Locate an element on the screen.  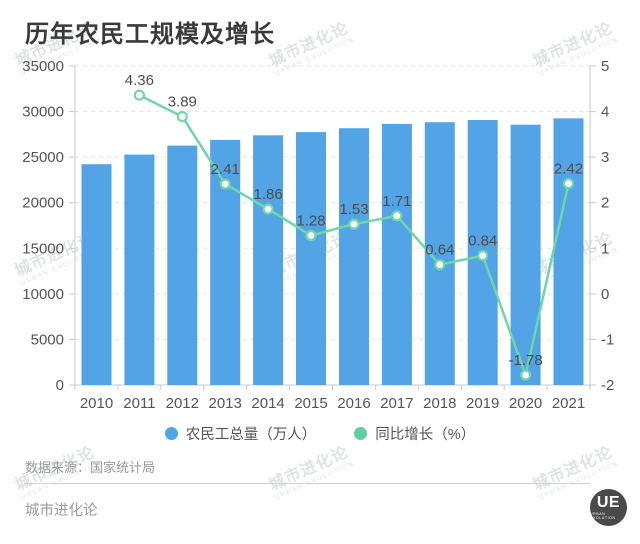
legend-label-growth: 同比增长（%） is located at coordinates (425, 435).